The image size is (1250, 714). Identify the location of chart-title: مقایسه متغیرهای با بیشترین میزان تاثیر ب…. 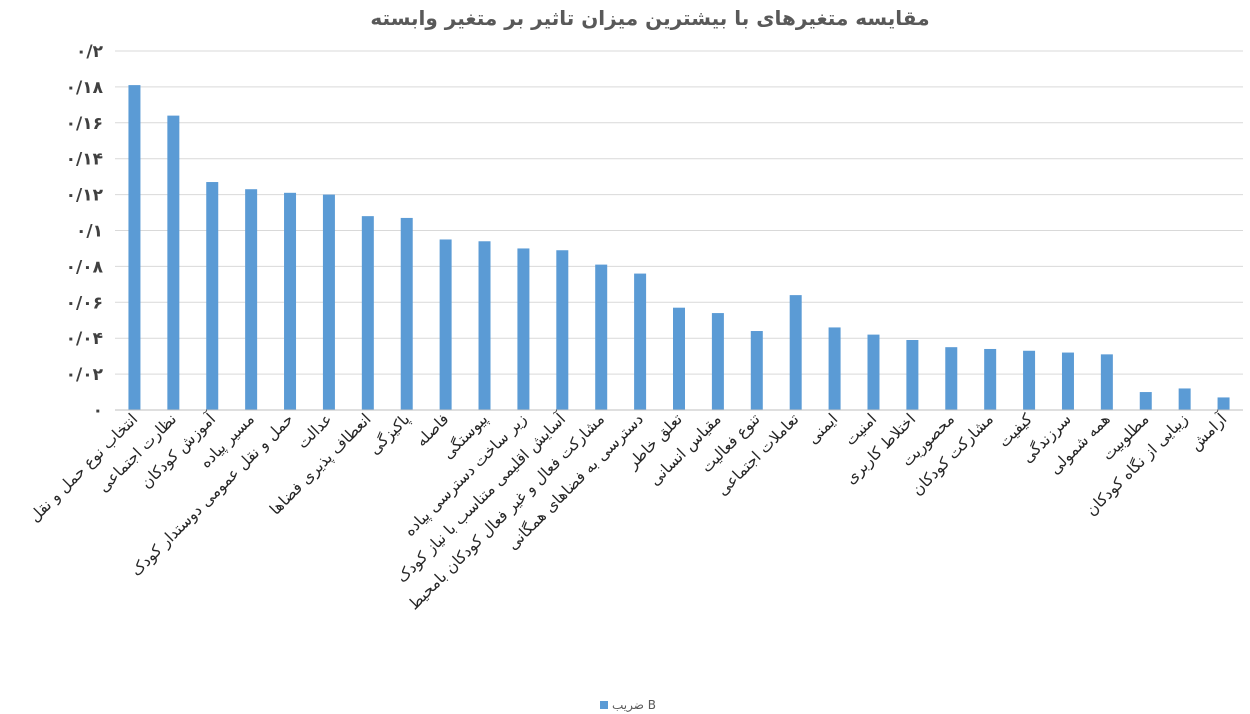
(649, 18).